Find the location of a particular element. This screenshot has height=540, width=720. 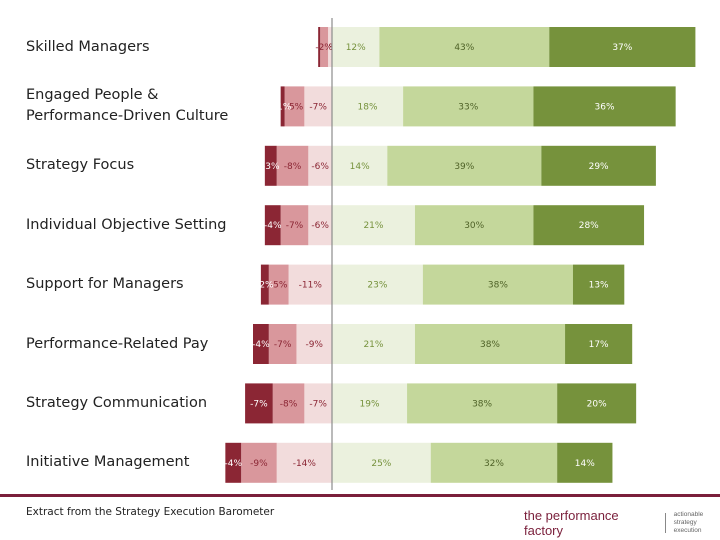

value-label: 28% is located at coordinates (589, 226).